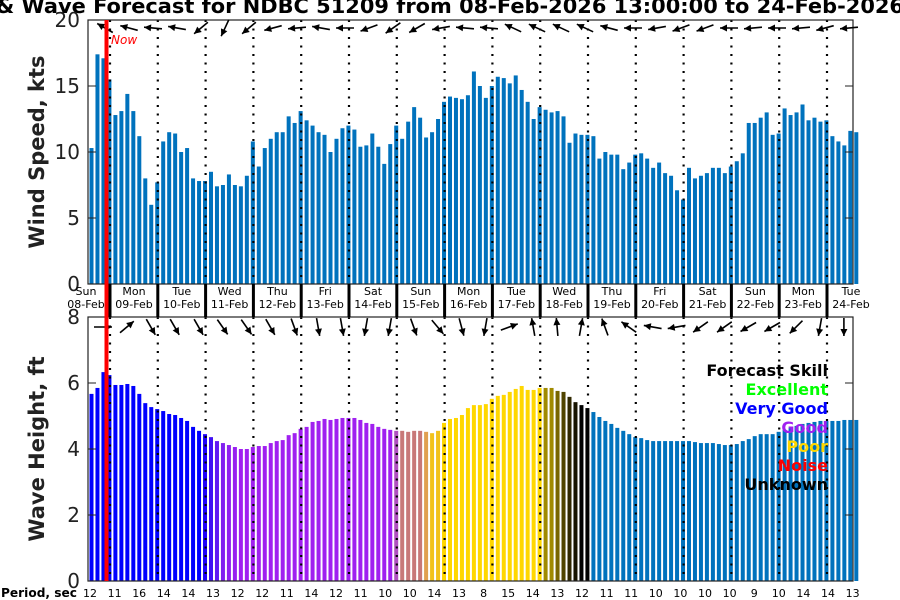 The height and width of the screenshot is (600, 900). Describe the element at coordinates (564, 291) in the screenshot. I see `day-weekday-label: Wed` at that location.